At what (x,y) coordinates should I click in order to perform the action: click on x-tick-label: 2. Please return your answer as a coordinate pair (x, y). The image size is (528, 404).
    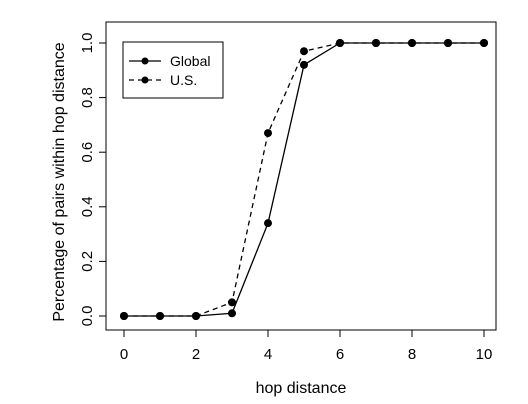
    Looking at the image, I should click on (196, 354).